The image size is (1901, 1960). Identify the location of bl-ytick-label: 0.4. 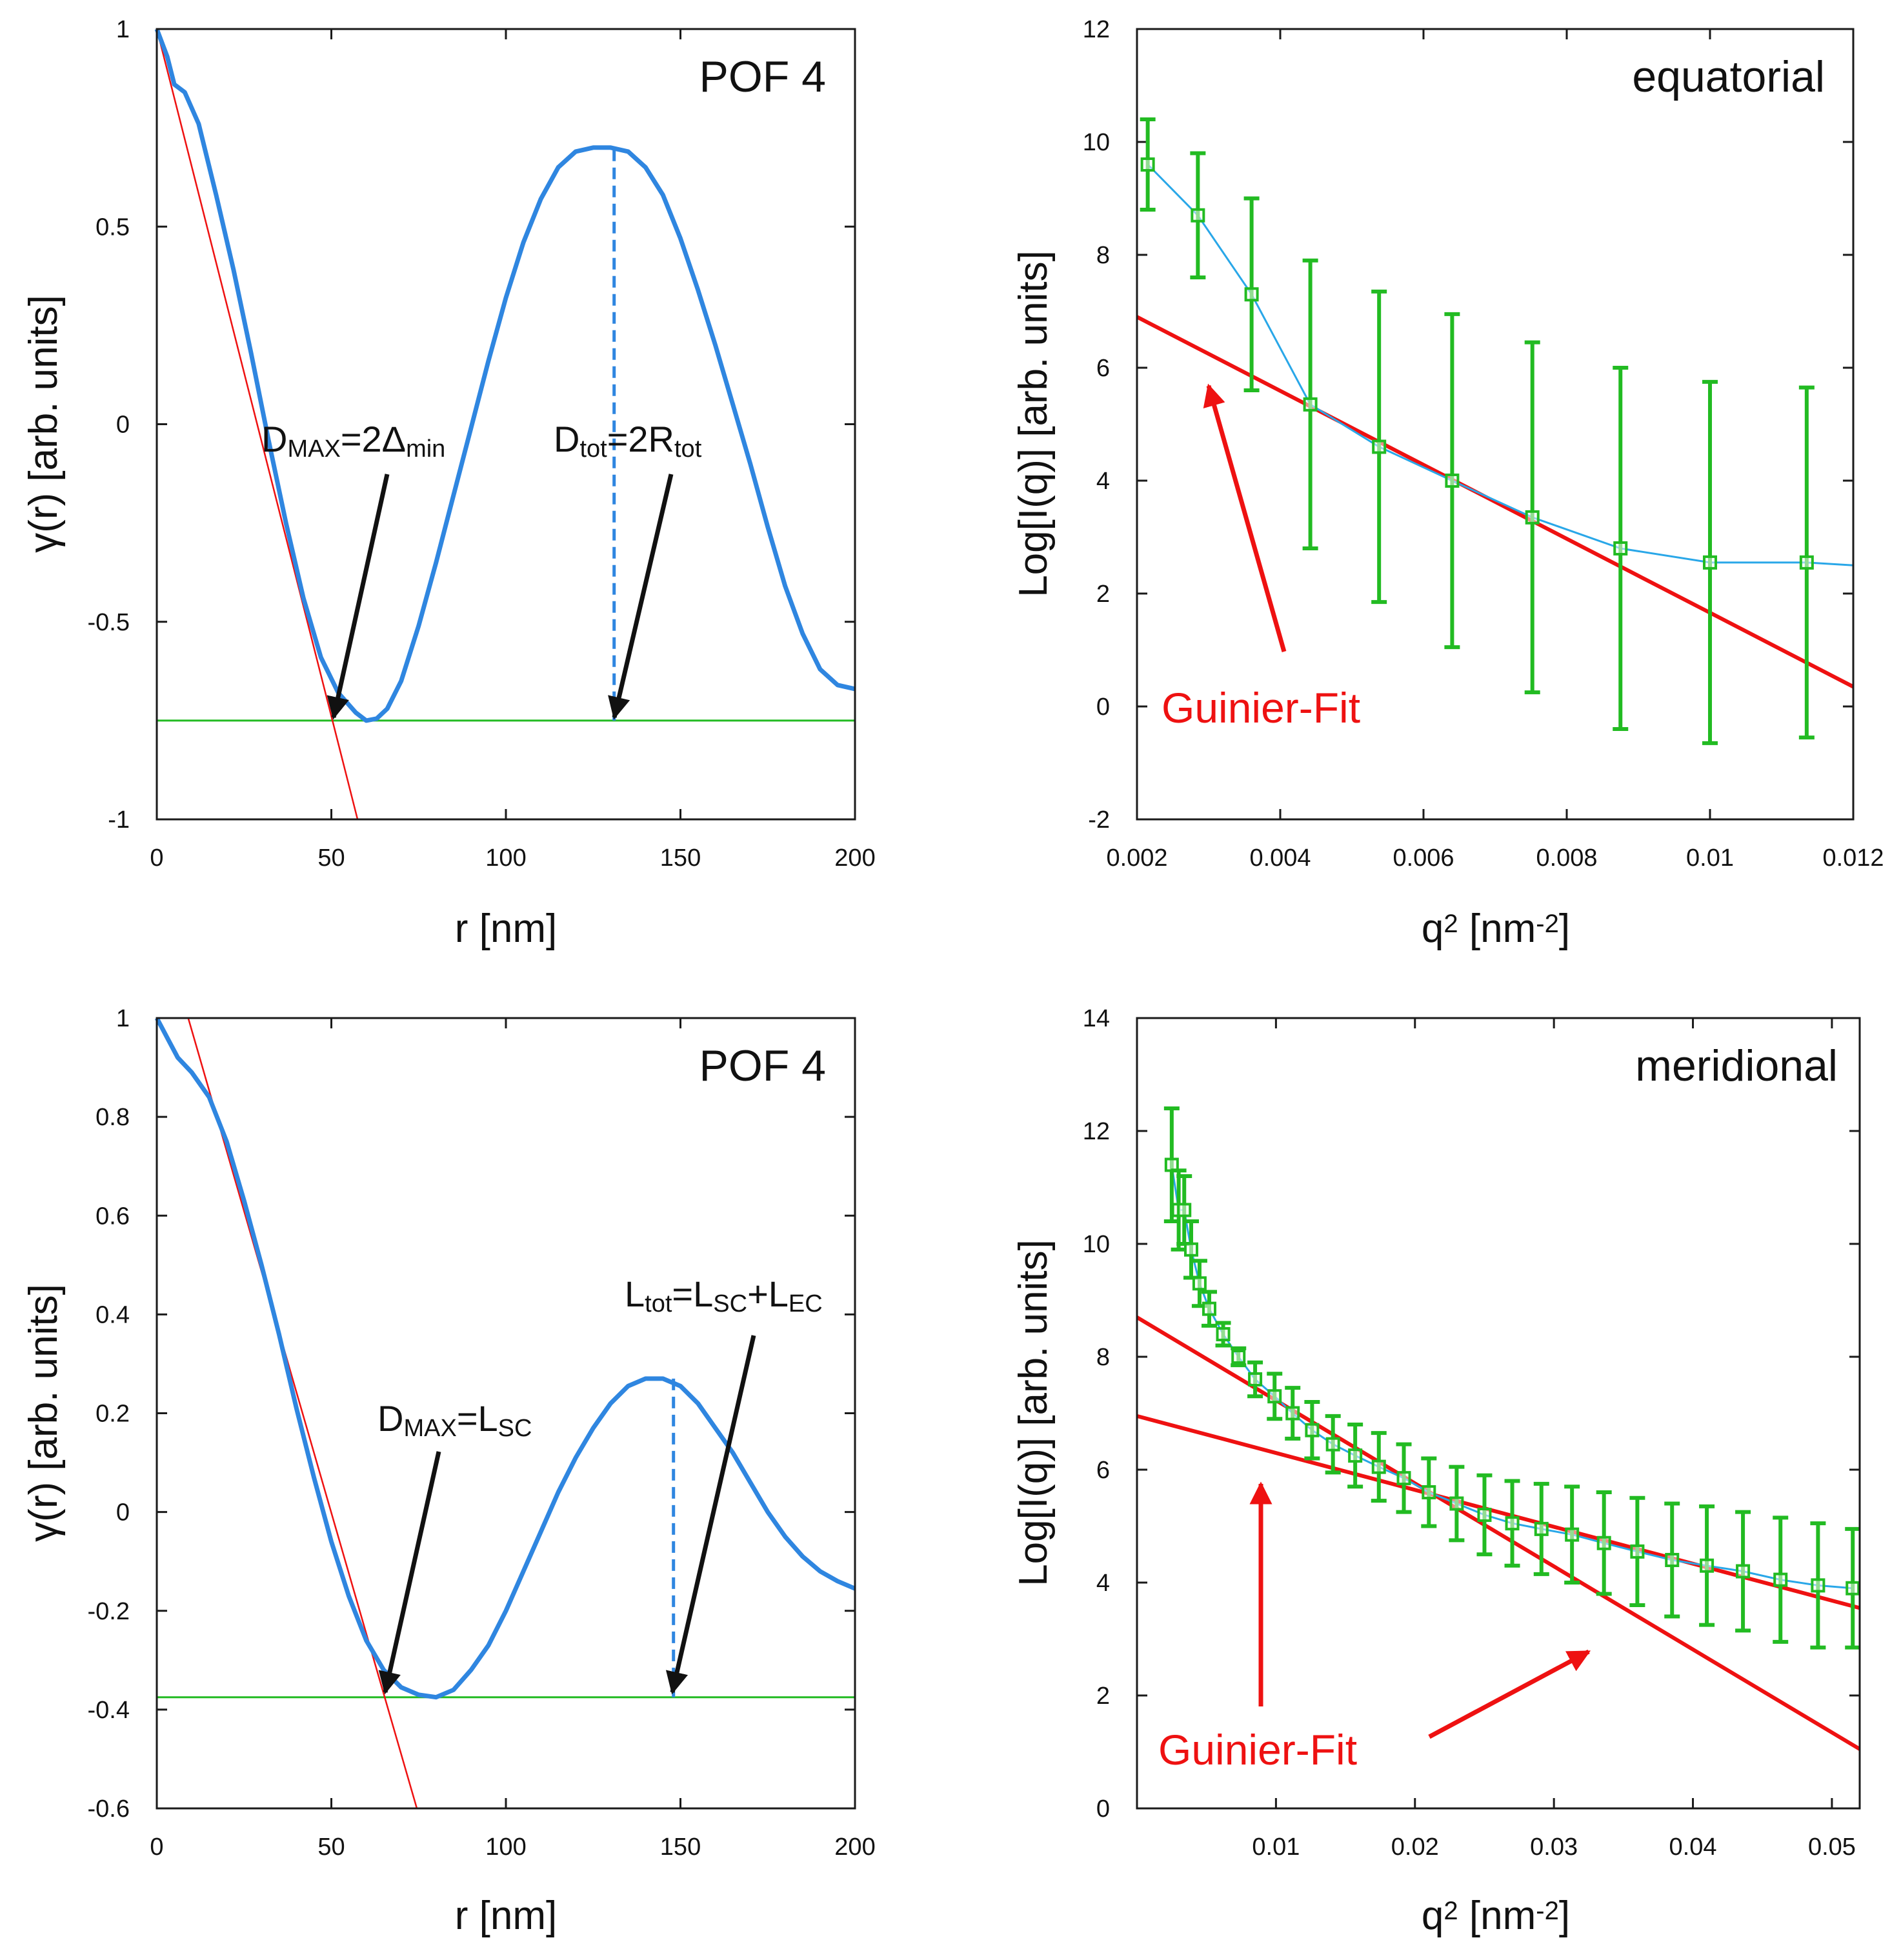
(113, 1314).